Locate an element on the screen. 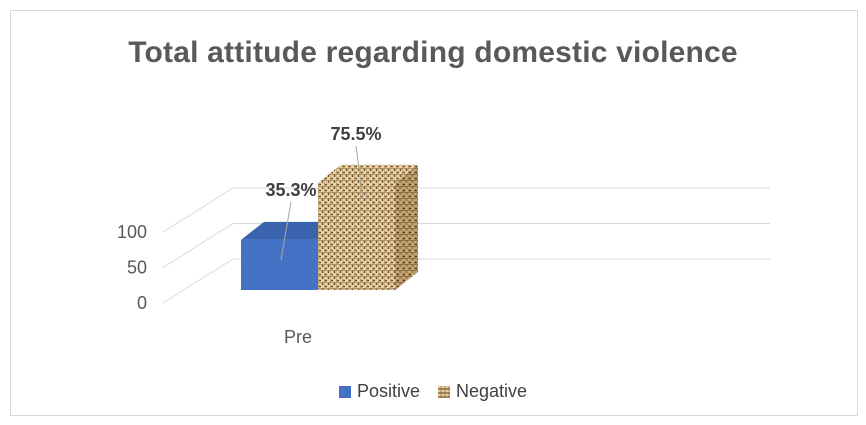  legend-entry-positive: Positive is located at coordinates (379, 391).